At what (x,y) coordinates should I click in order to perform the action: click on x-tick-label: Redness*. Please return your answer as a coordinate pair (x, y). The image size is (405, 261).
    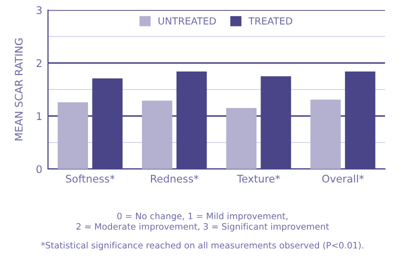
    Looking at the image, I should click on (174, 178).